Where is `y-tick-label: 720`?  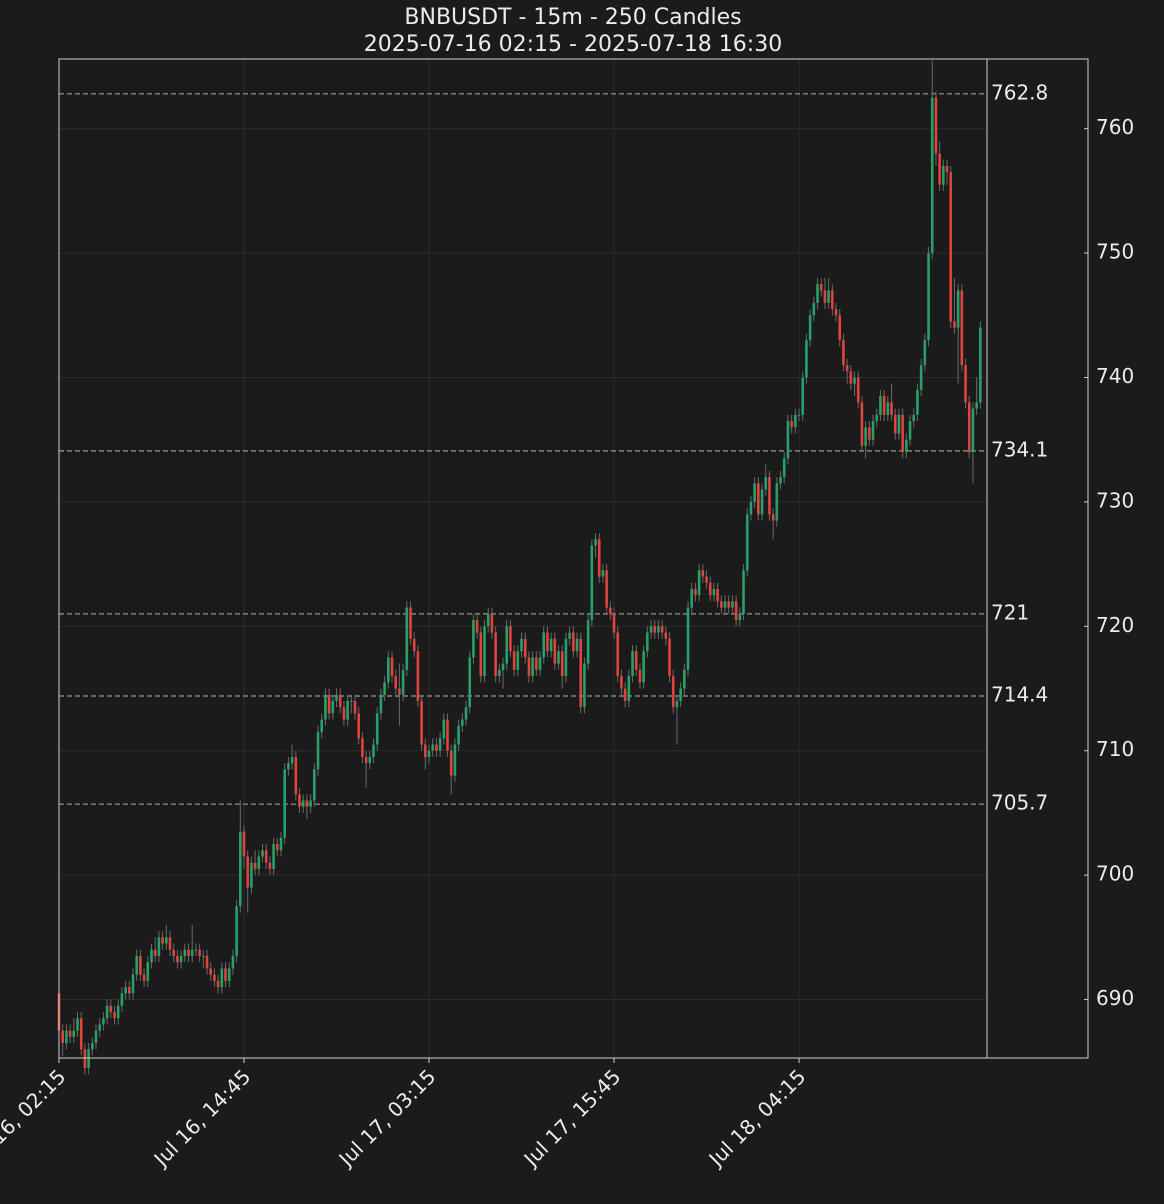 y-tick-label: 720 is located at coordinates (1115, 625).